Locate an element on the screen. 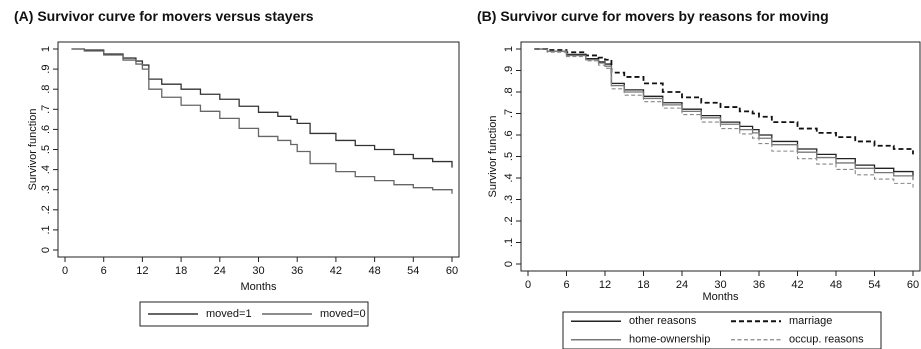  chart-b-xtick-label: 24 is located at coordinates (682, 285).